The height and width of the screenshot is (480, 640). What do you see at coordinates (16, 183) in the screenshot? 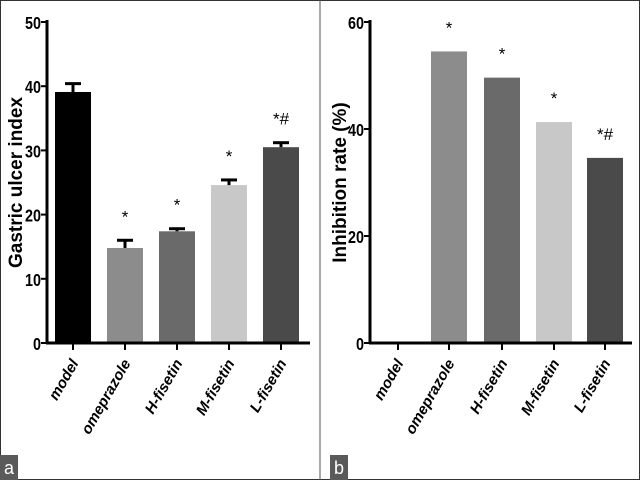
I see `y-axis-label: Gastric ulcer index` at bounding box center [16, 183].